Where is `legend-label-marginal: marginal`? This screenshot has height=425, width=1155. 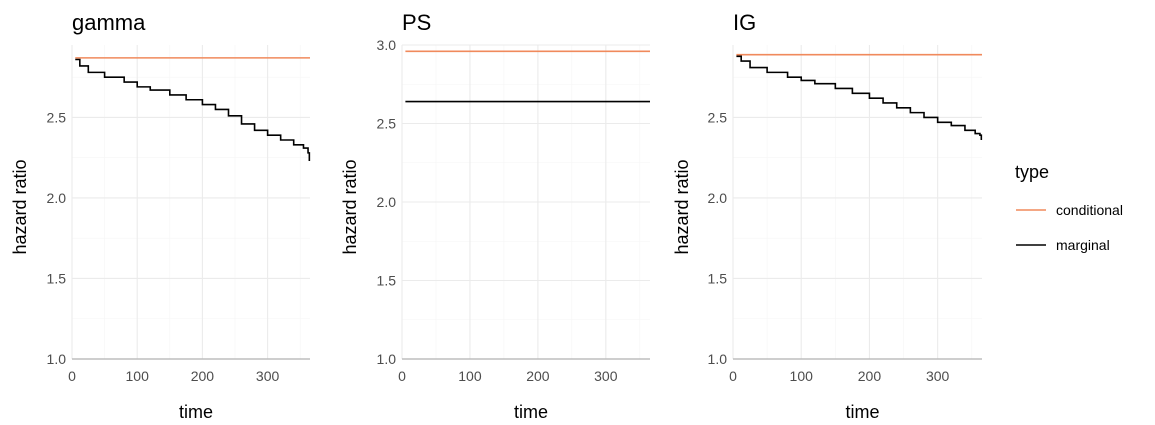
legend-label-marginal: marginal is located at coordinates (1083, 245).